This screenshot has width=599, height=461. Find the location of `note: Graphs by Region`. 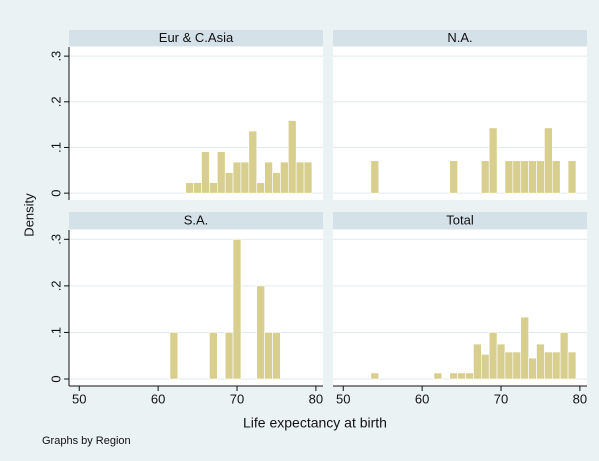

note: Graphs by Region is located at coordinates (86, 441).